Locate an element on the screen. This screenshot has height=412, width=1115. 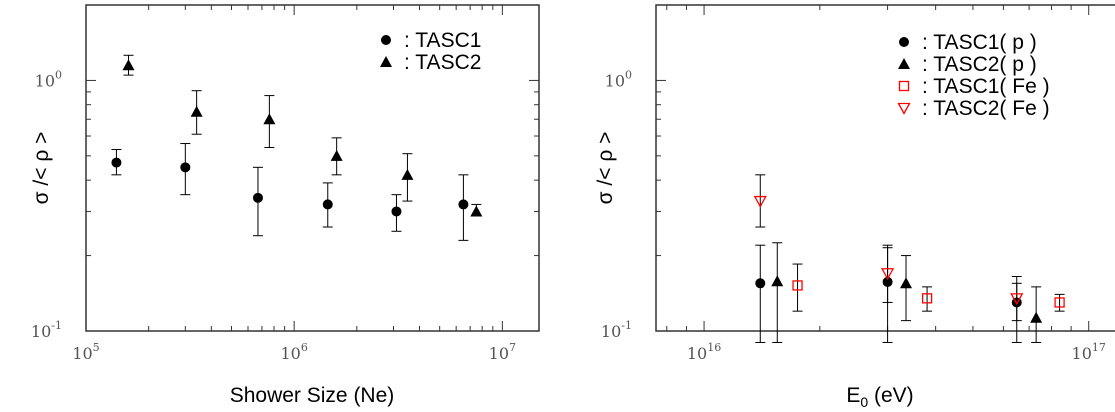
x-axis-title: E0 (eV) is located at coordinates (879, 397).